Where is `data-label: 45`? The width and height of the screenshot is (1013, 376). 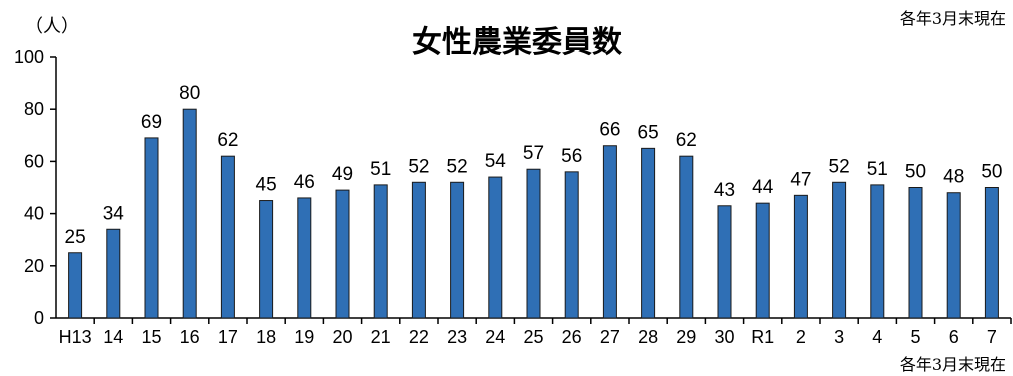 data-label: 45 is located at coordinates (266, 185).